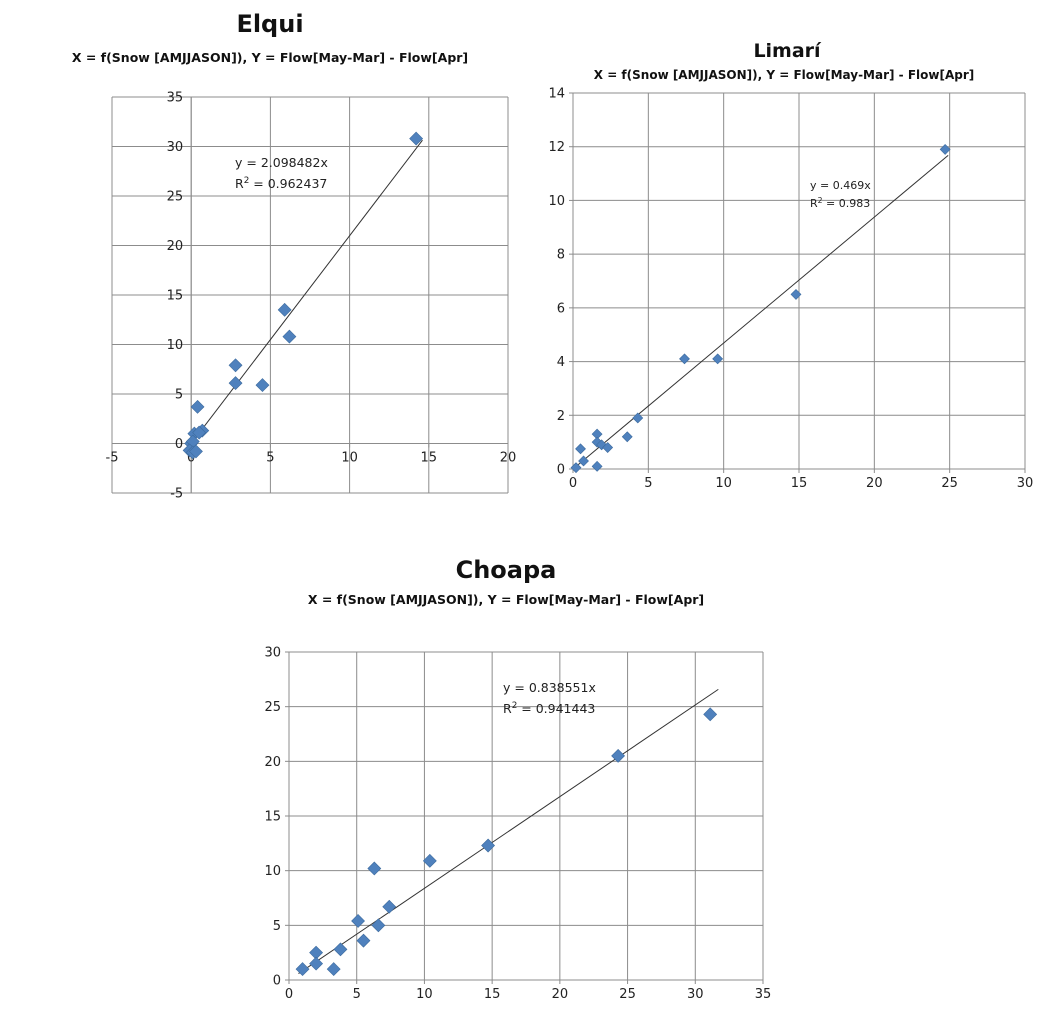 The height and width of the screenshot is (1015, 1039). What do you see at coordinates (799, 483) in the screenshot?
I see `limari-x-tick-label: 15` at bounding box center [799, 483].